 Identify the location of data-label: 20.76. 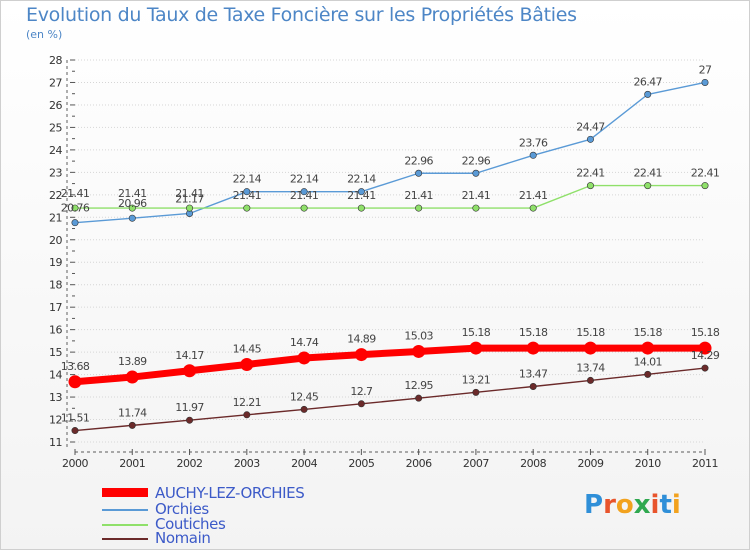
(75, 208).